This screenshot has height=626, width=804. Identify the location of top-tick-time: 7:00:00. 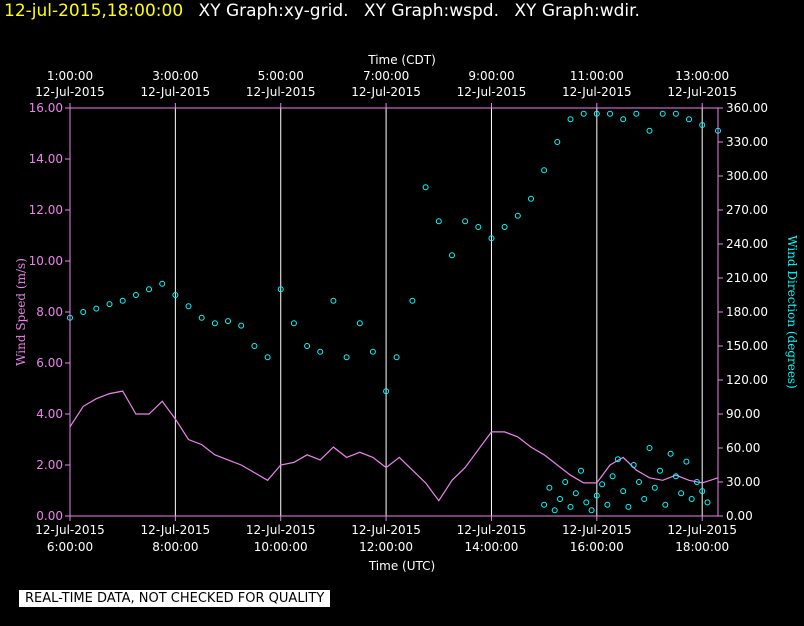
(386, 76).